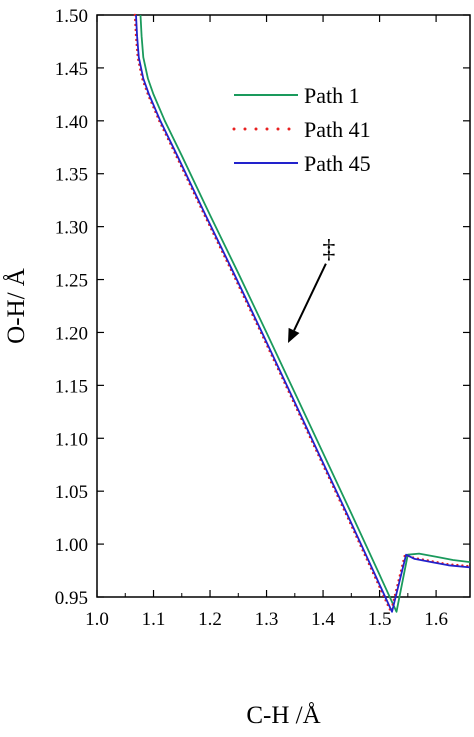  Describe the element at coordinates (71, 122) in the screenshot. I see `y-tick-label: 1.40` at that location.